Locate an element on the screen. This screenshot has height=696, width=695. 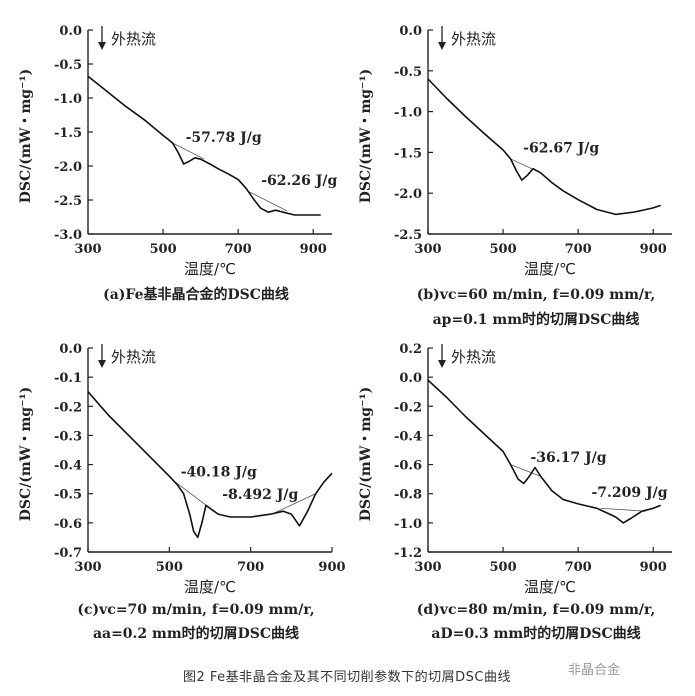
panel-caption: aa=0.2 mm时的切屑DSC曲线 is located at coordinates (196, 633).